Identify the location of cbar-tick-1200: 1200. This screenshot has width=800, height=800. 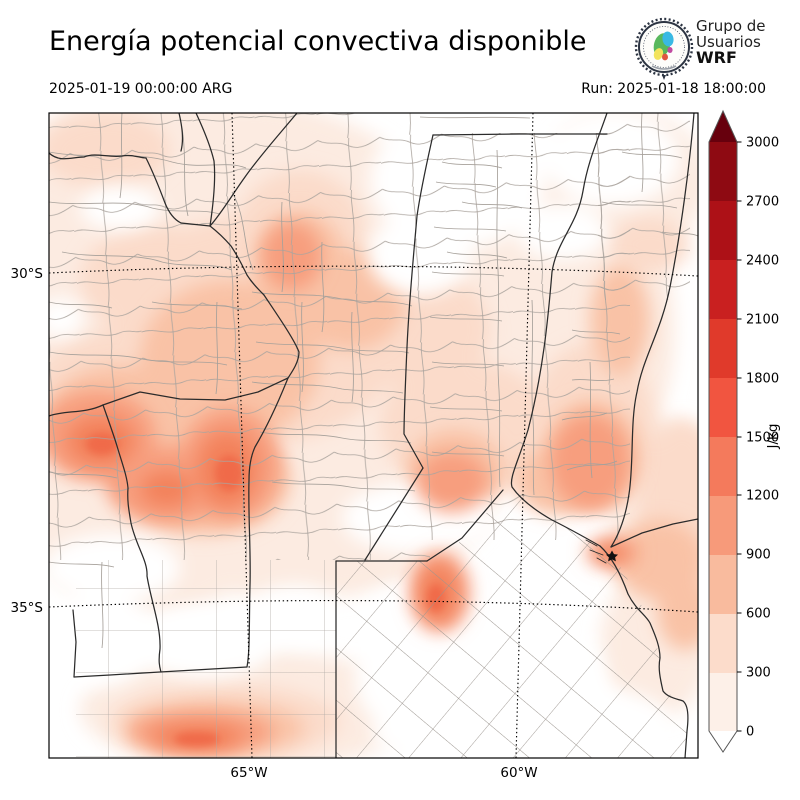
(762, 496).